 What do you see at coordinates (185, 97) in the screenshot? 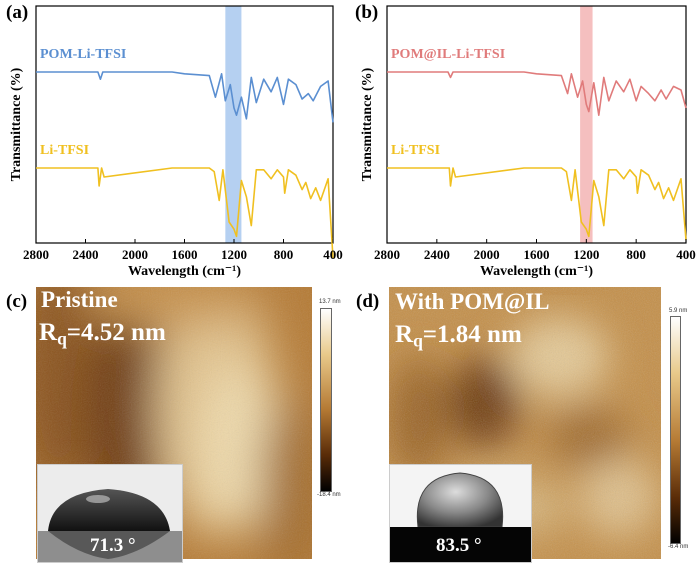
I see `series-line-pom-li-tfsi` at bounding box center [185, 97].